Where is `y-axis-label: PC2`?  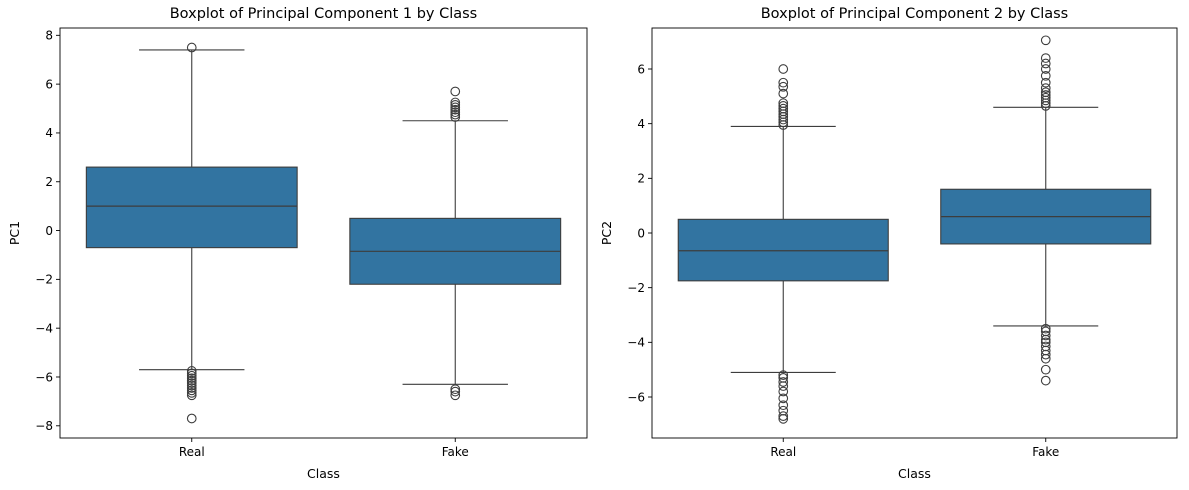 y-axis-label: PC2 is located at coordinates (606, 233).